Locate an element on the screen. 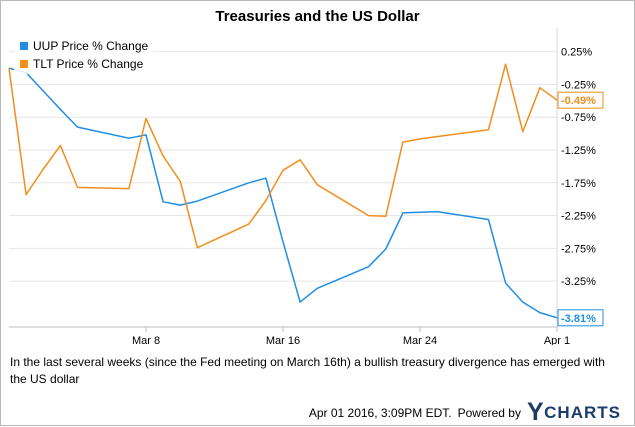  x-tick-label: Mar 16 is located at coordinates (283, 340).